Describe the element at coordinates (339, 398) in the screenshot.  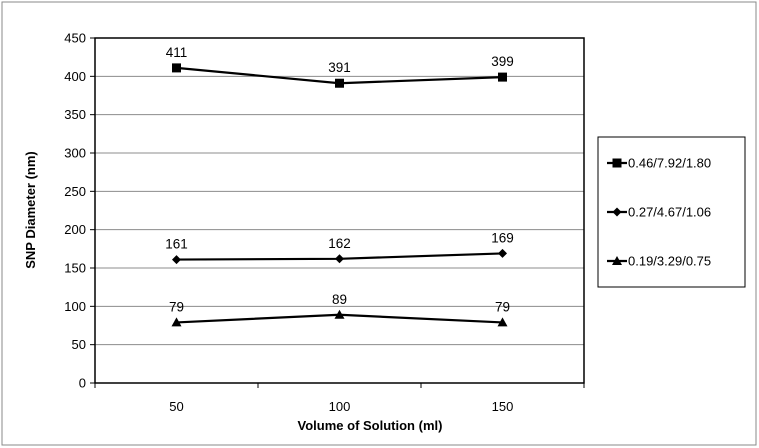
I see `x-axis-ticks: 50 100 150` at that location.